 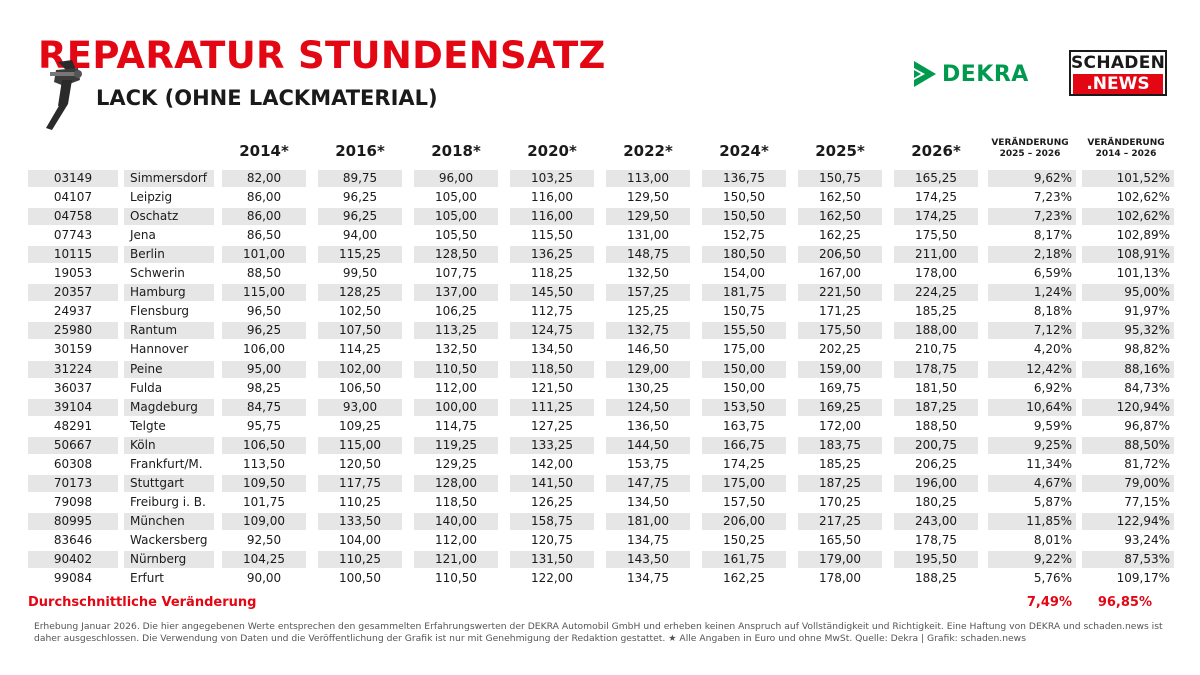 I want to click on rate-cell: 96,50, so click(x=264, y=311).